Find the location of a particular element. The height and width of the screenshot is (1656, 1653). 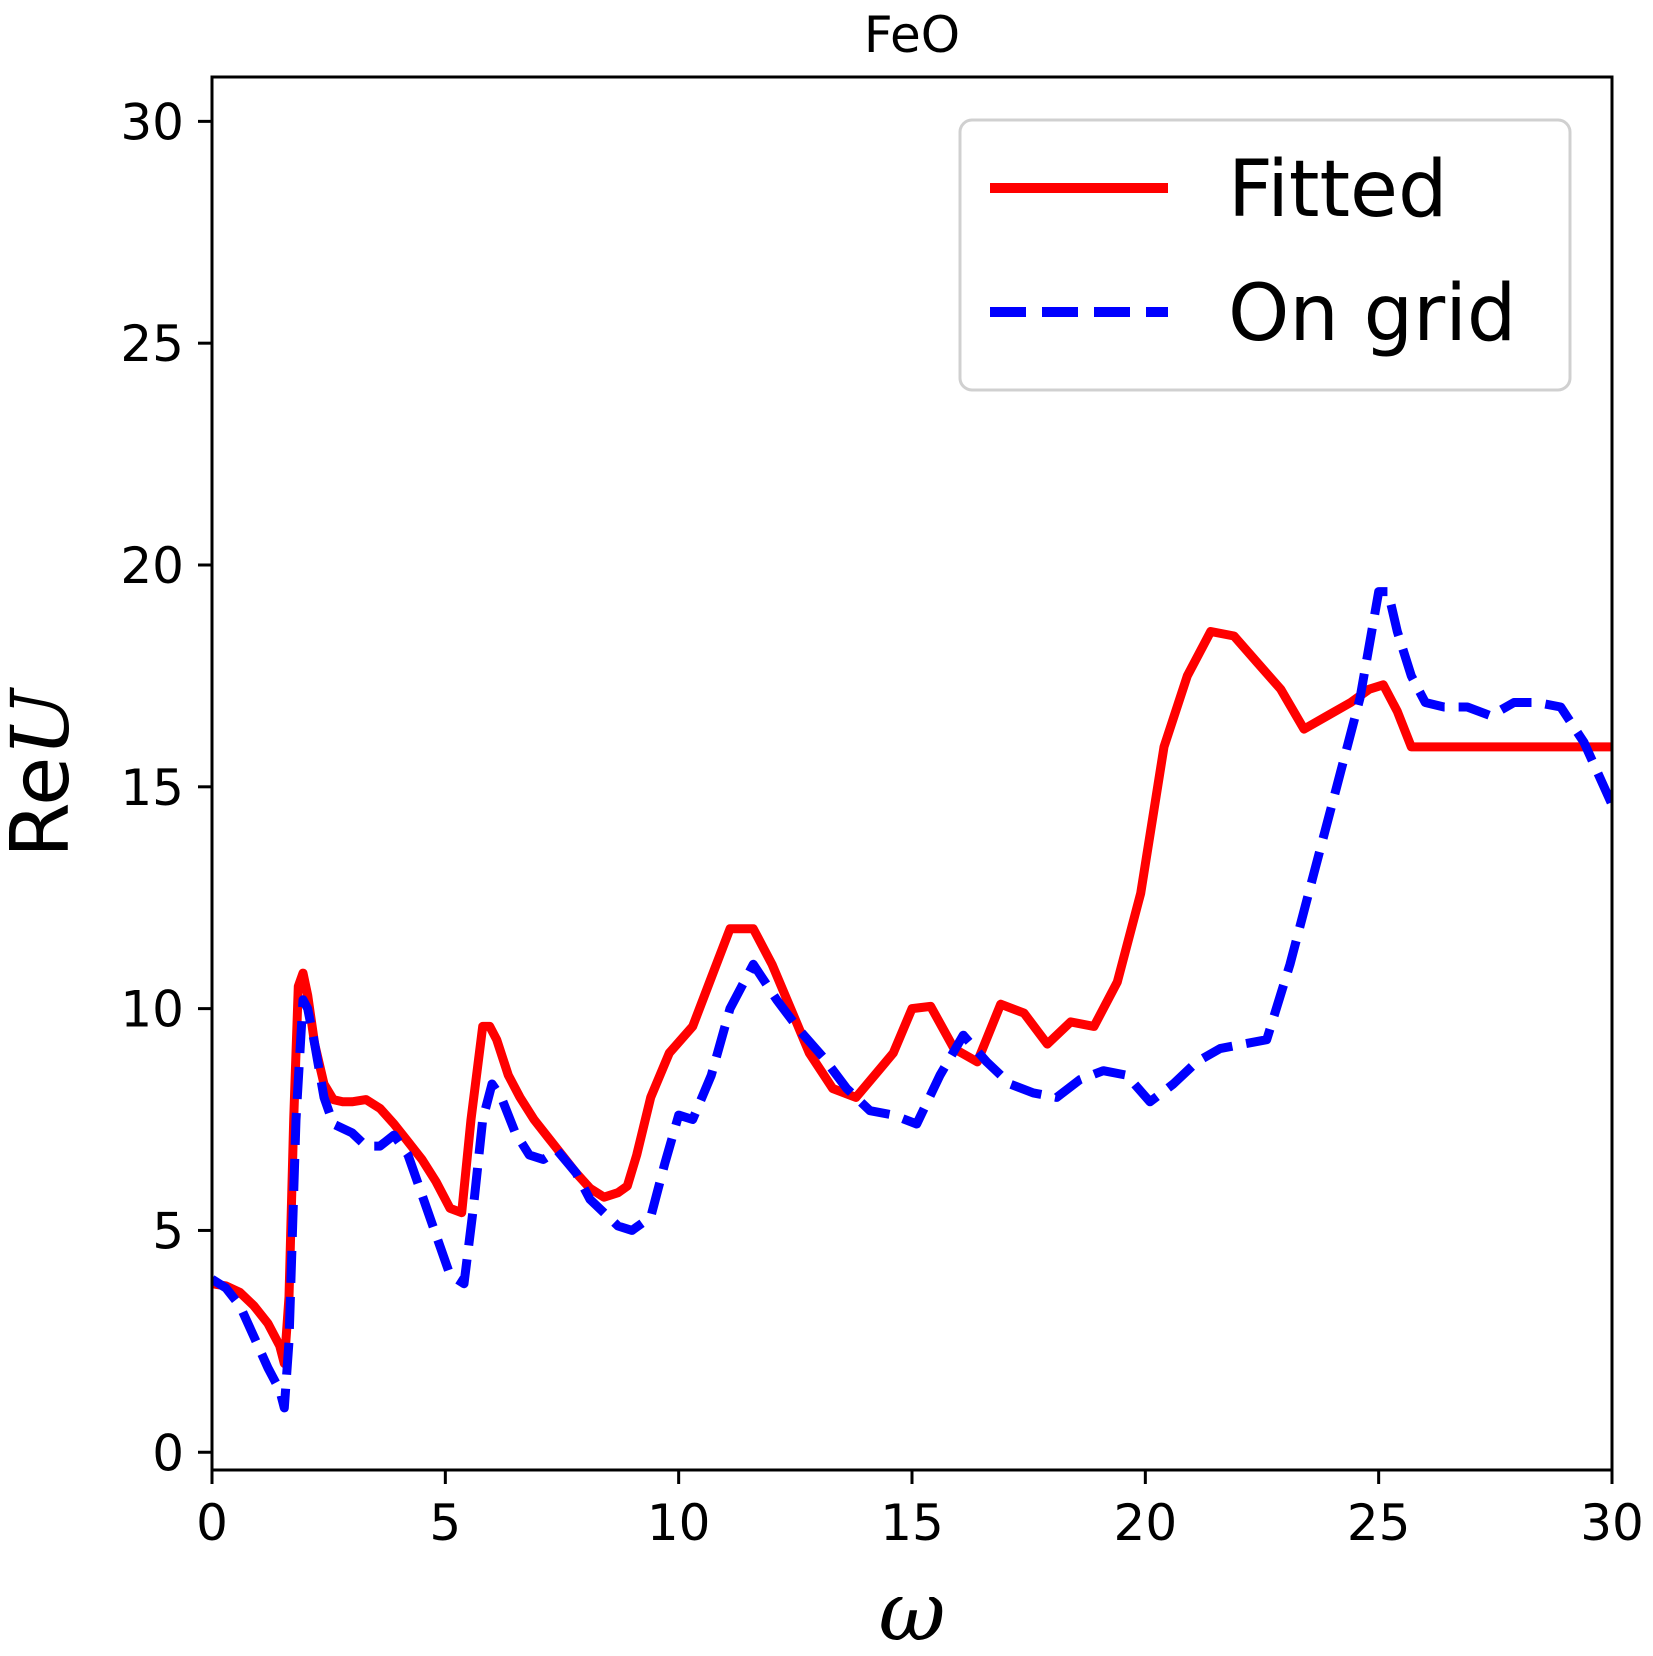

legend: Fitted On grid is located at coordinates (1265, 255).